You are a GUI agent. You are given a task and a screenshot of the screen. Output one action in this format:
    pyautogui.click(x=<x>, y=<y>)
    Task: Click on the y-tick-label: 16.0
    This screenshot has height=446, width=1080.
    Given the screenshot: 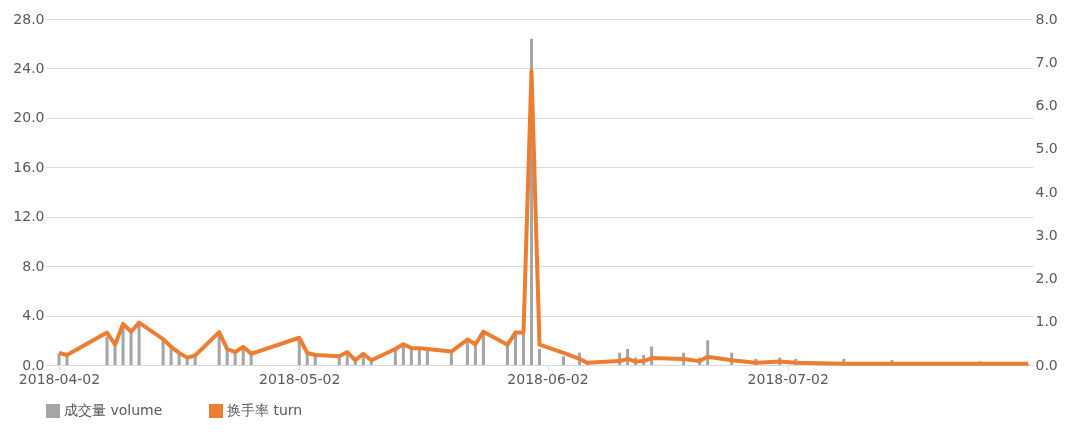 What is the action you would take?
    pyautogui.click(x=29, y=166)
    